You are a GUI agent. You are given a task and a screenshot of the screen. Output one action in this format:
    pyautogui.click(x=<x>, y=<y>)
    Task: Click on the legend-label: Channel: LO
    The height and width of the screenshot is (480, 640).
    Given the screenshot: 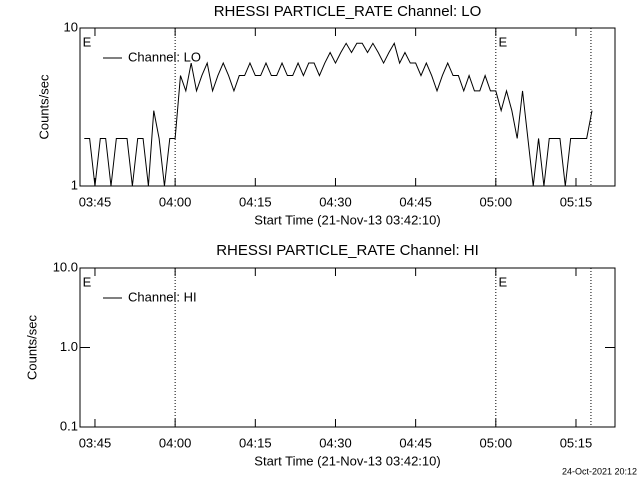 What is the action you would take?
    pyautogui.click(x=164, y=56)
    